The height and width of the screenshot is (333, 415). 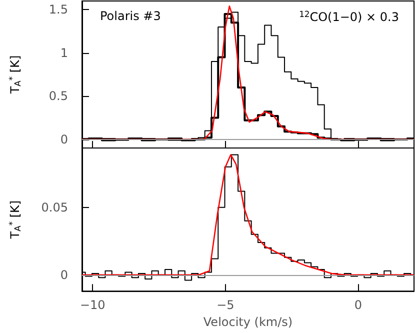 What do you see at coordinates (248, 322) in the screenshot?
I see `x-axis-title: Velocity (km/s)` at bounding box center [248, 322].